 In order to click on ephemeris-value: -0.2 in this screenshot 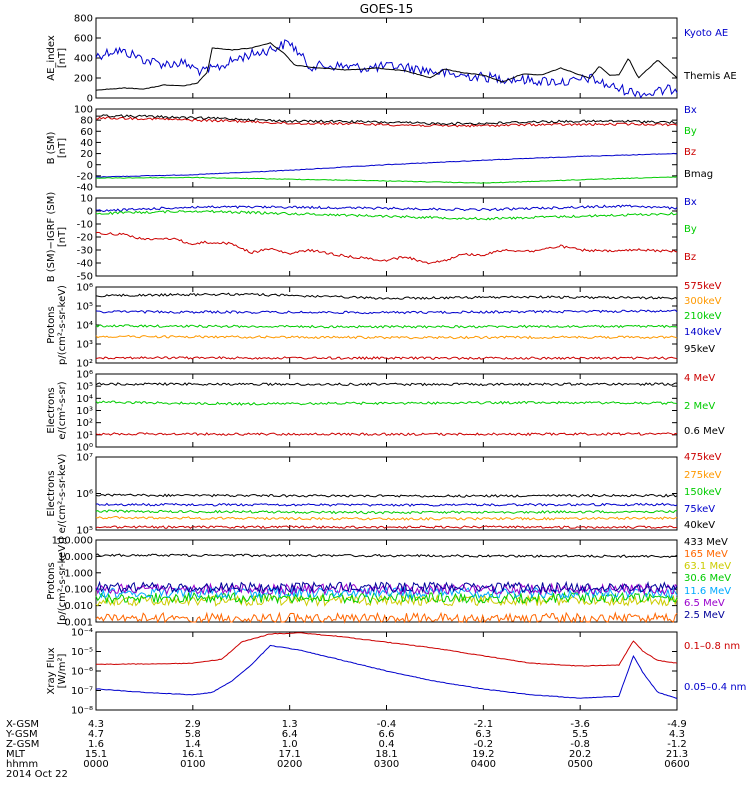, I will do `click(484, 744)`.